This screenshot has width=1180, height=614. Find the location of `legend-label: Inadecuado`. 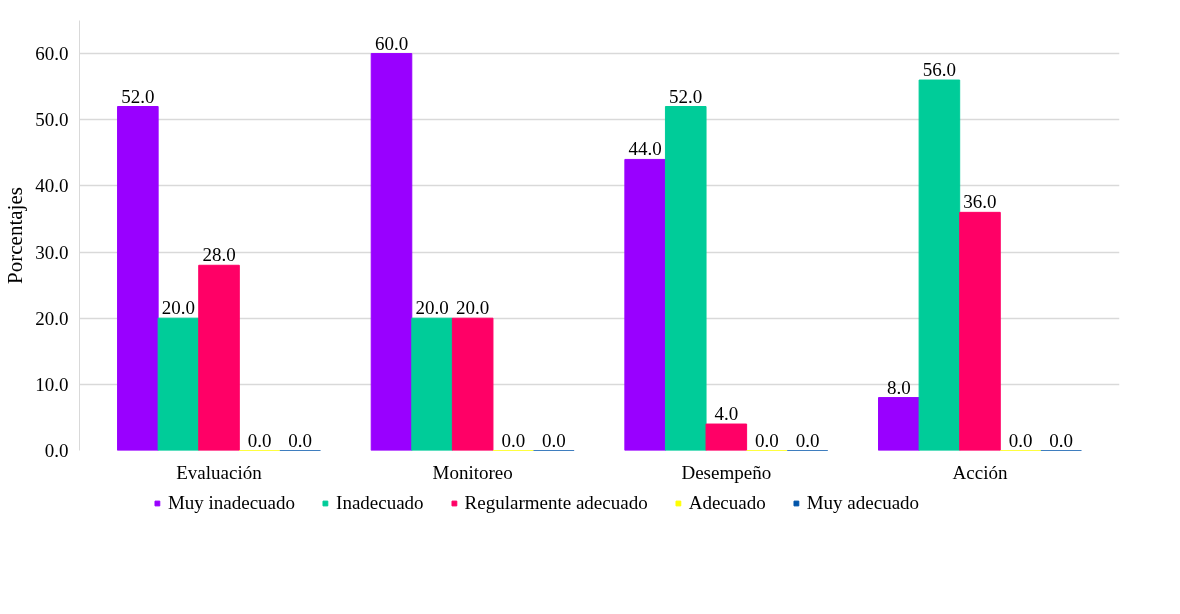

legend-label: Inadecuado is located at coordinates (380, 503).